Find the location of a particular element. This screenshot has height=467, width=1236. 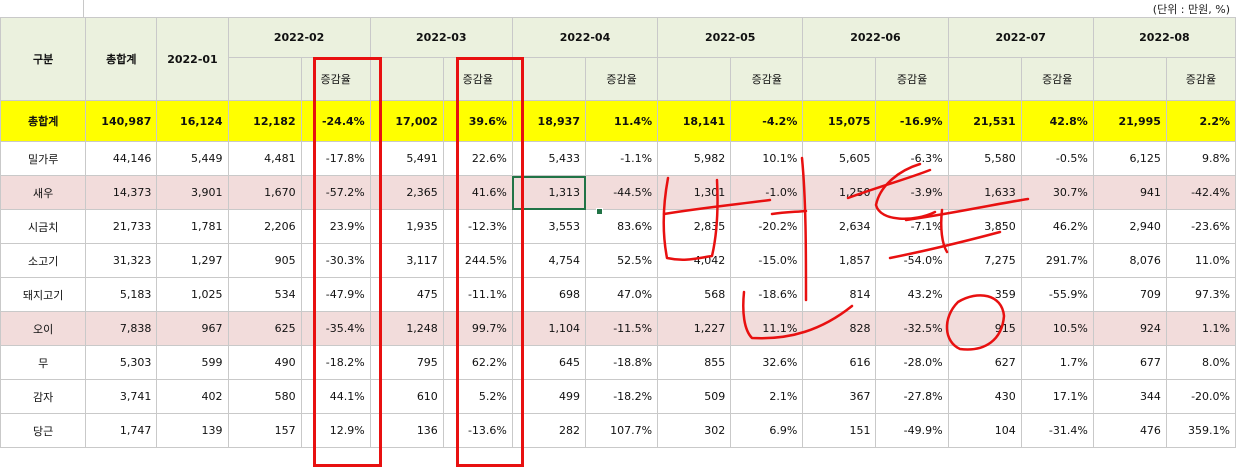

table-cell: -11.1% is located at coordinates (477, 294).